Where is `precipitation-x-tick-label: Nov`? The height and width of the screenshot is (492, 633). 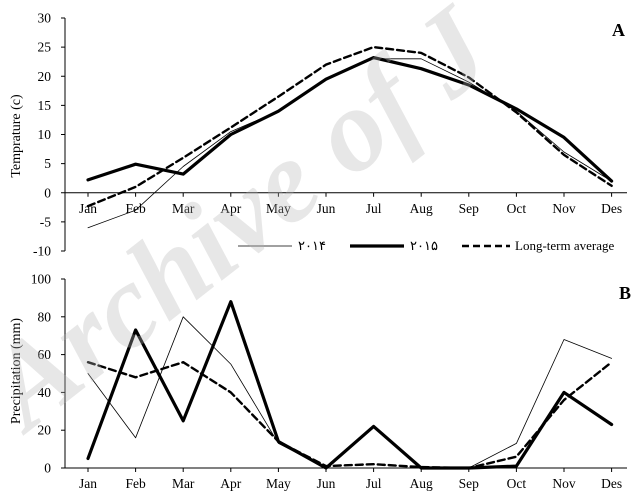 precipitation-x-tick-label: Nov is located at coordinates (563, 483).